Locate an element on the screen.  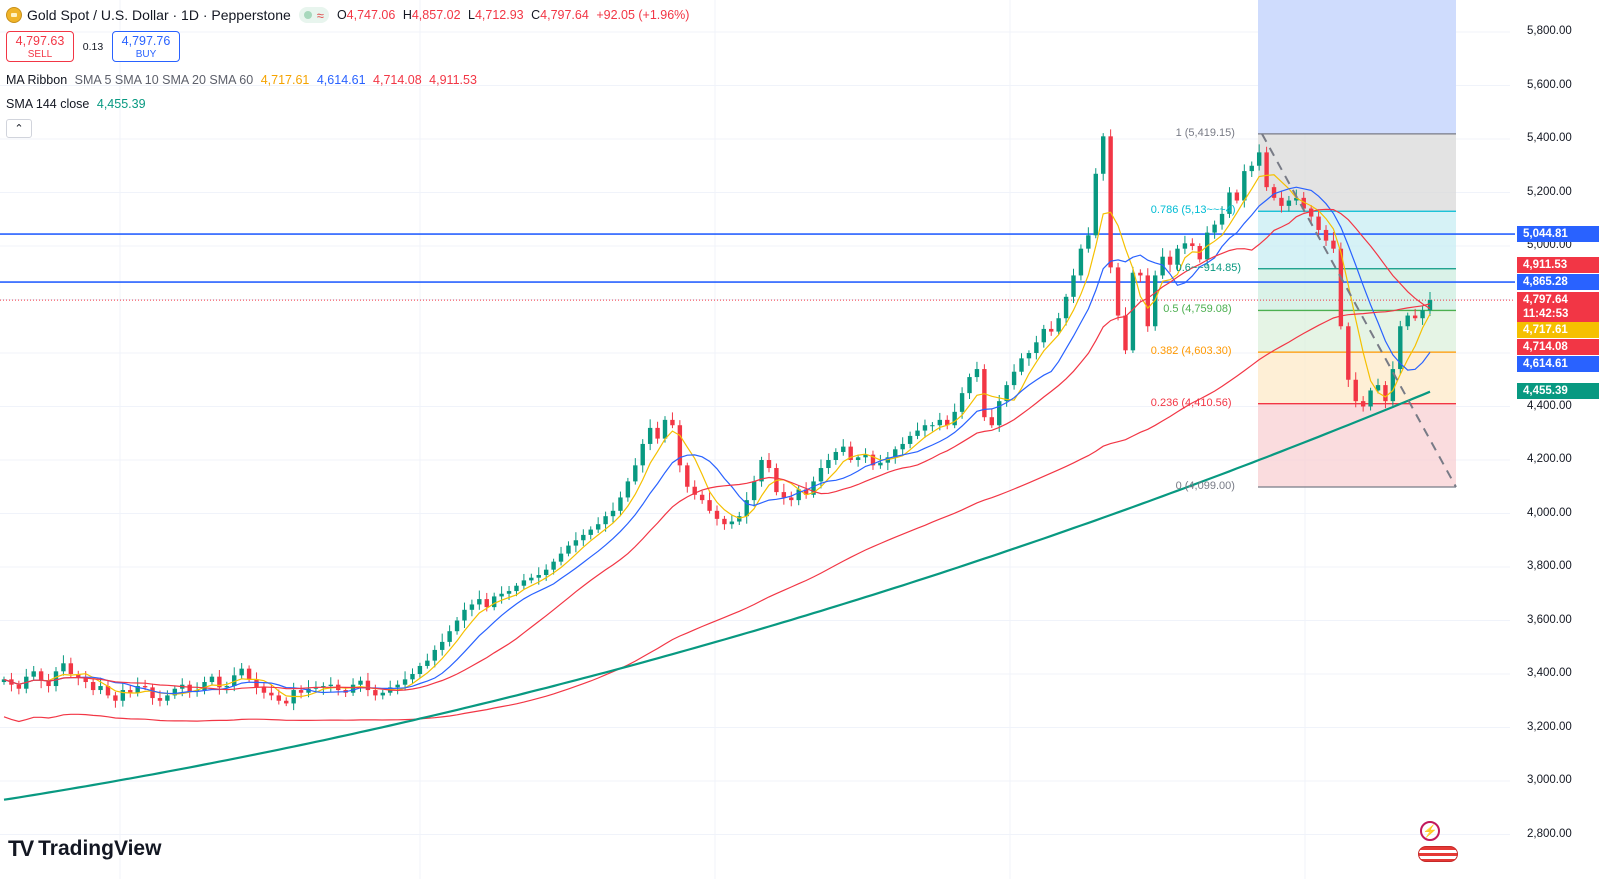
price-axis-label: 4,200.00 is located at coordinates (1549, 459).